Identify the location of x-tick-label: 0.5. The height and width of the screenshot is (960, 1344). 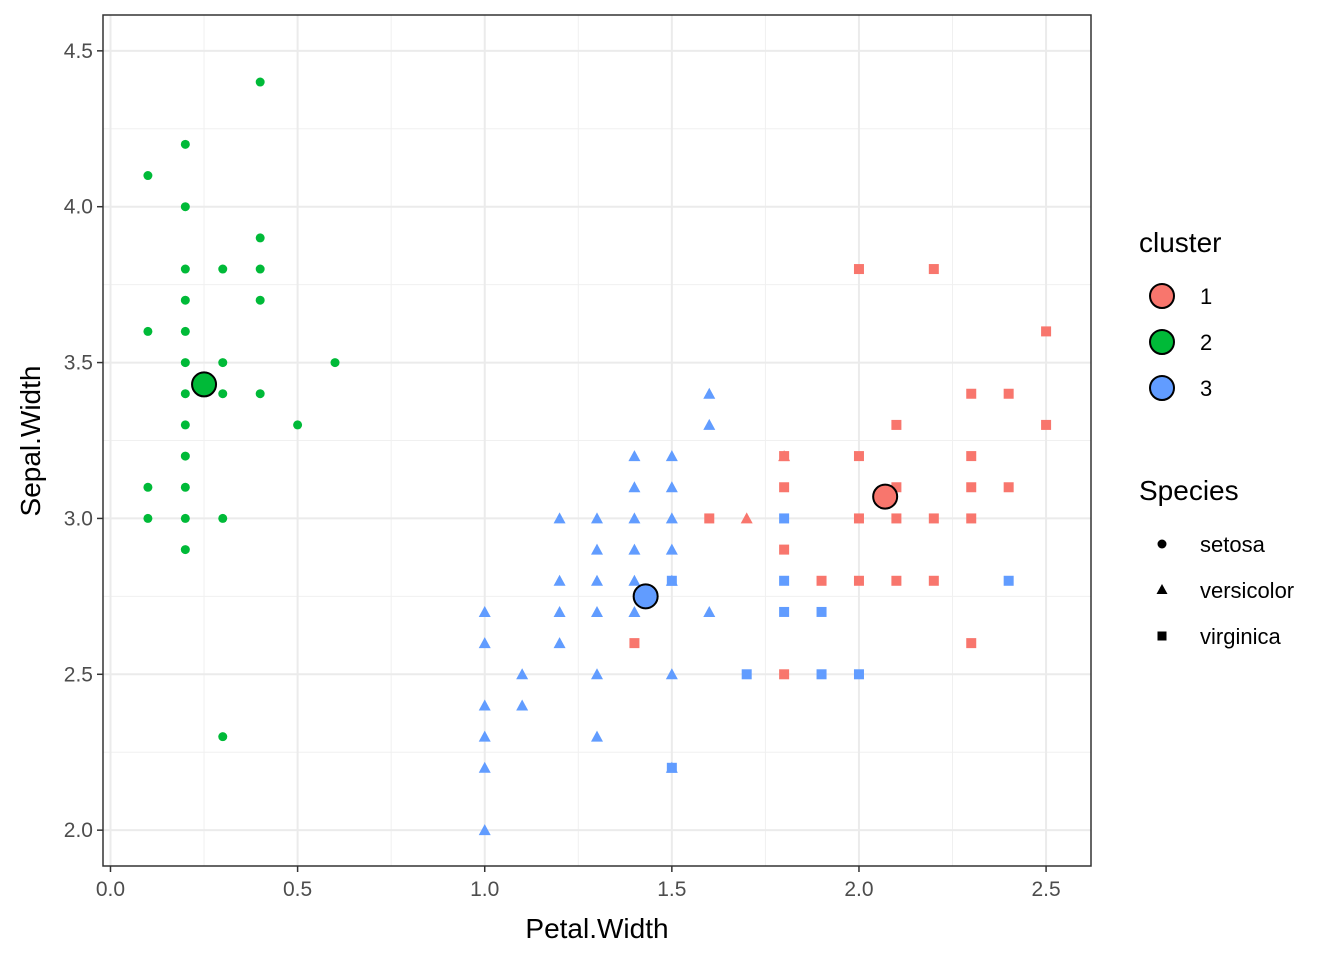
(297, 889).